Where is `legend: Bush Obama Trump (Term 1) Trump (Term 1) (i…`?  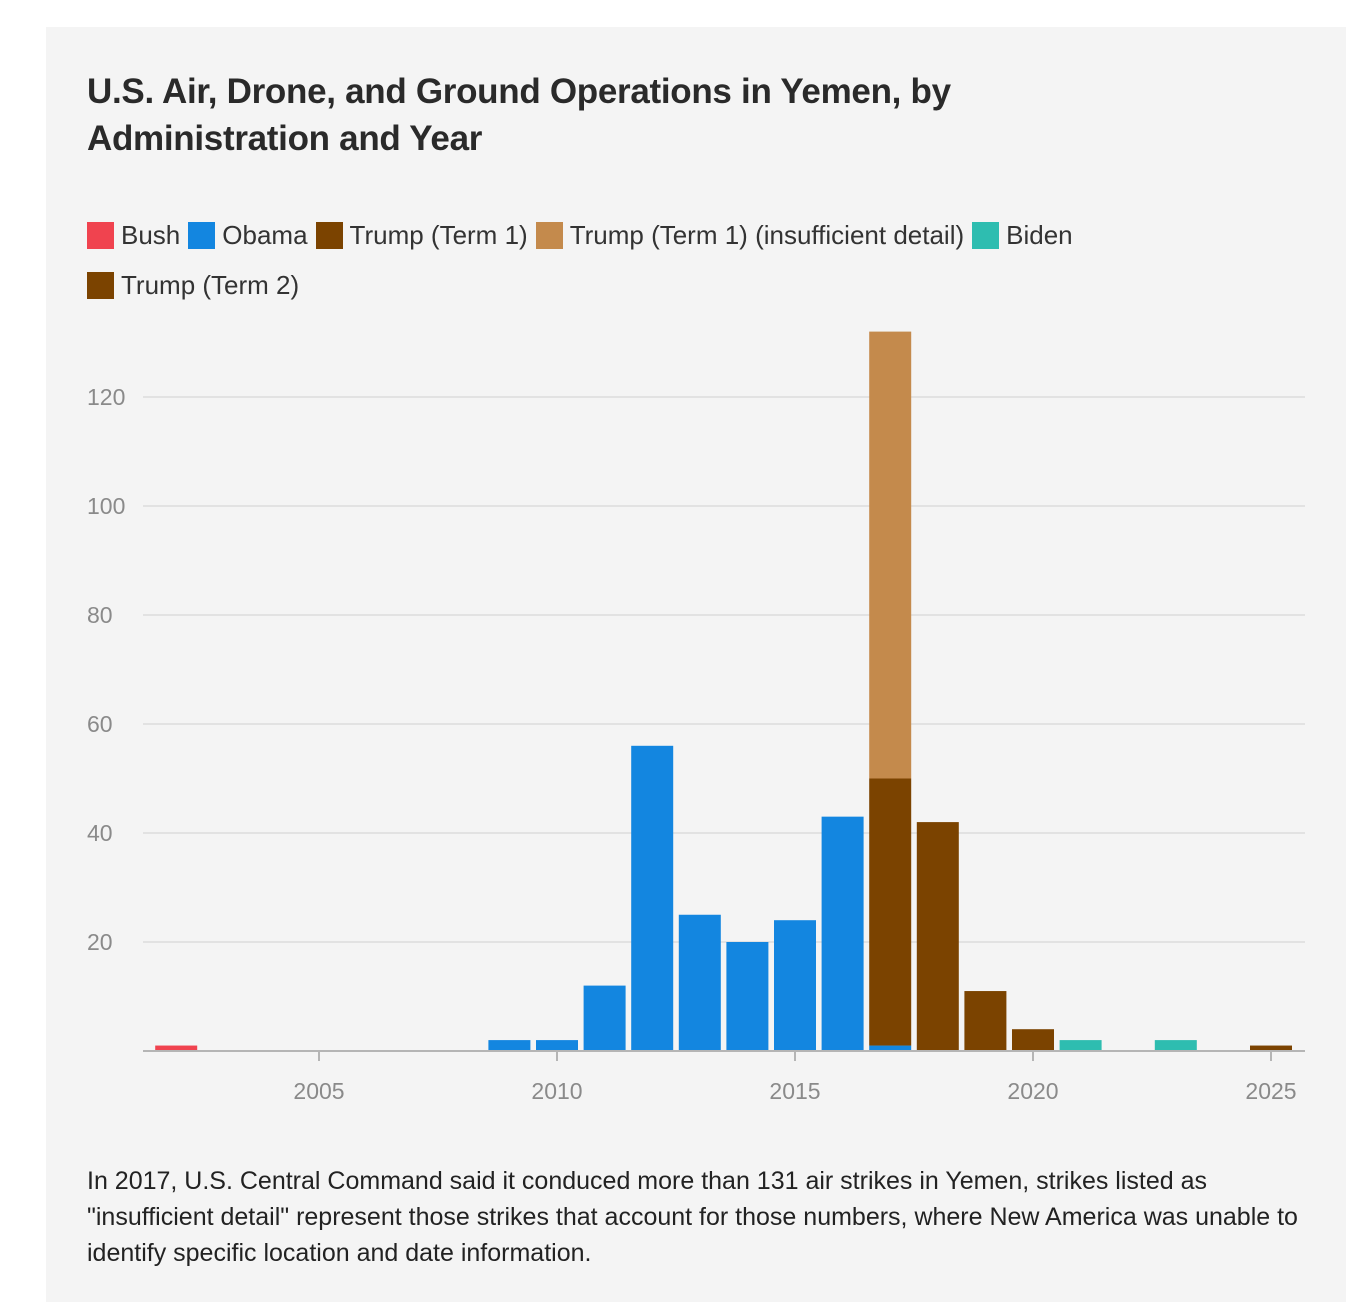 legend: Bush Obama Trump (Term 1) Trump (Term 1) (i… is located at coordinates (687, 263).